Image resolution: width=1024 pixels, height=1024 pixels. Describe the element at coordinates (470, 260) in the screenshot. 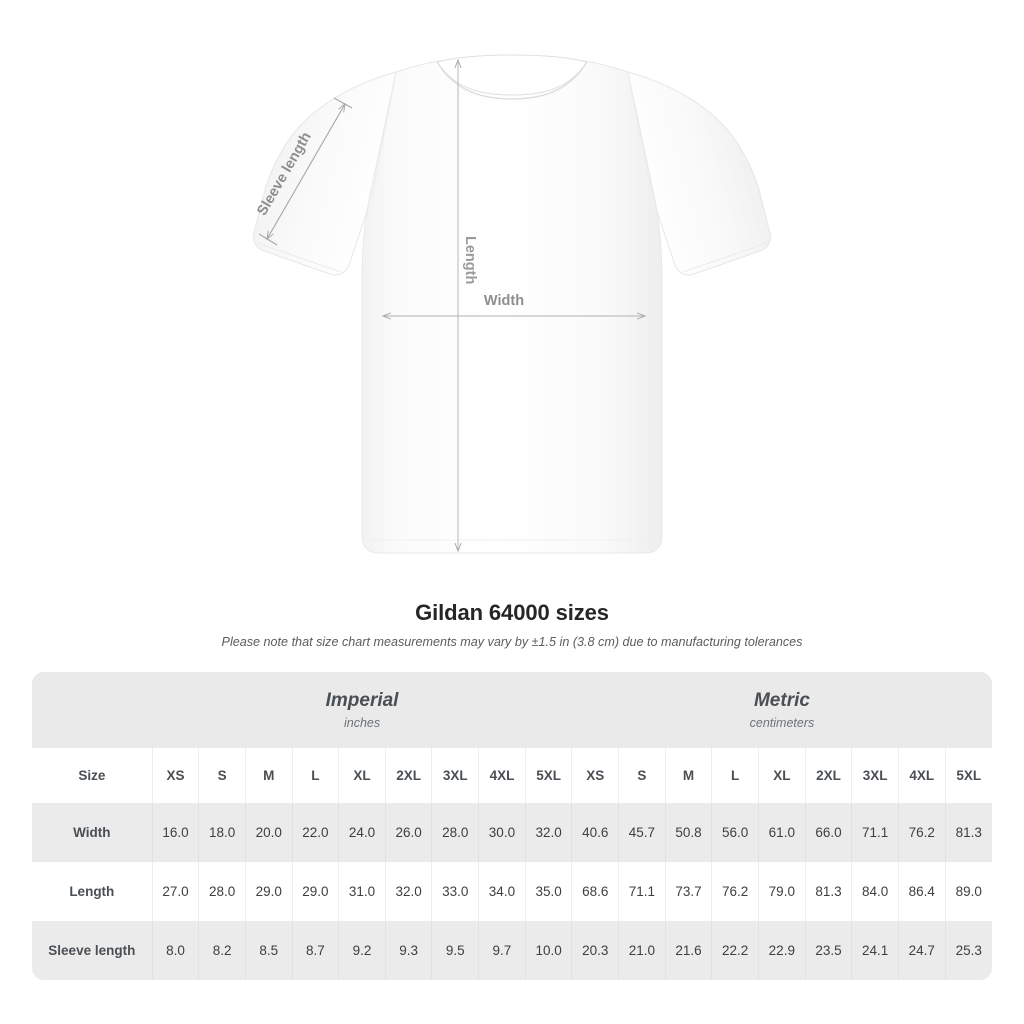

I see `length-label: Length` at that location.